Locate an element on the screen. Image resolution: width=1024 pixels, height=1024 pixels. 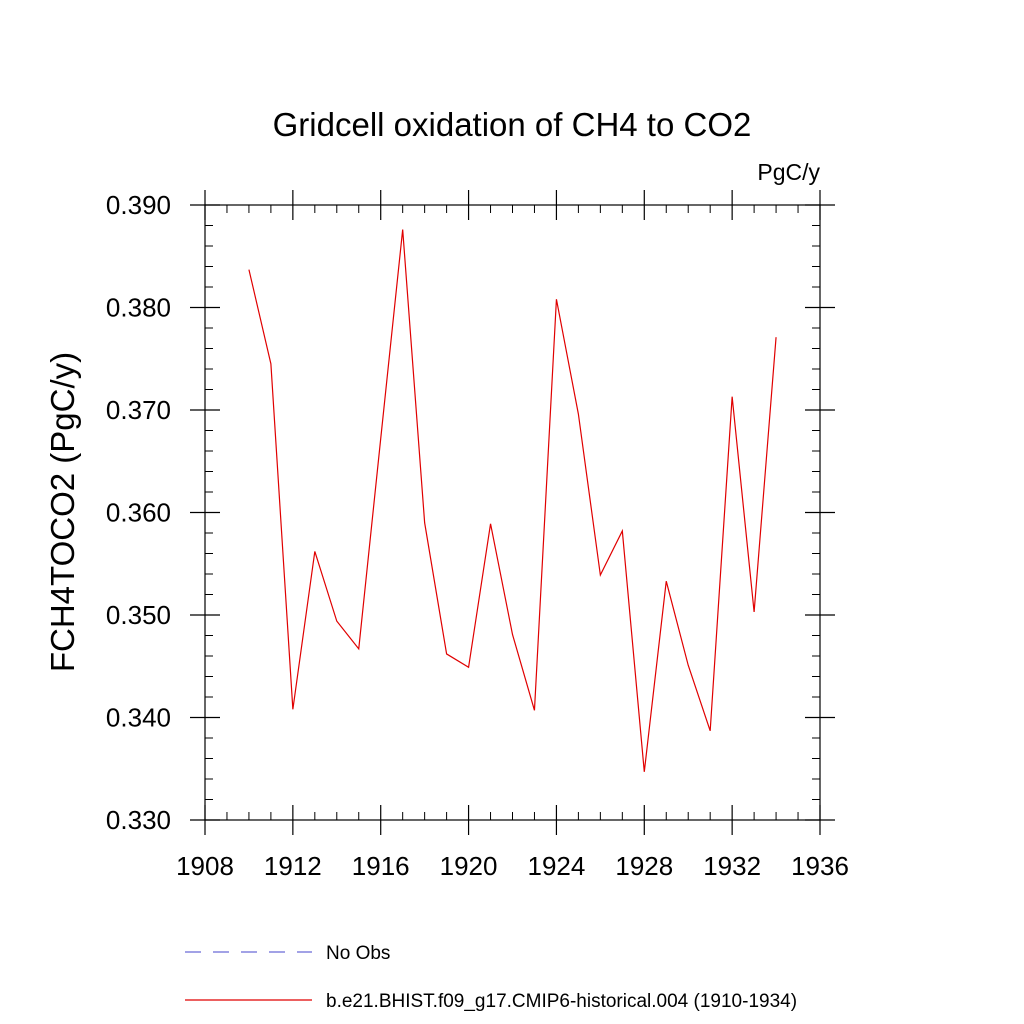
y-tick-label: 0.330 is located at coordinates (138, 820).